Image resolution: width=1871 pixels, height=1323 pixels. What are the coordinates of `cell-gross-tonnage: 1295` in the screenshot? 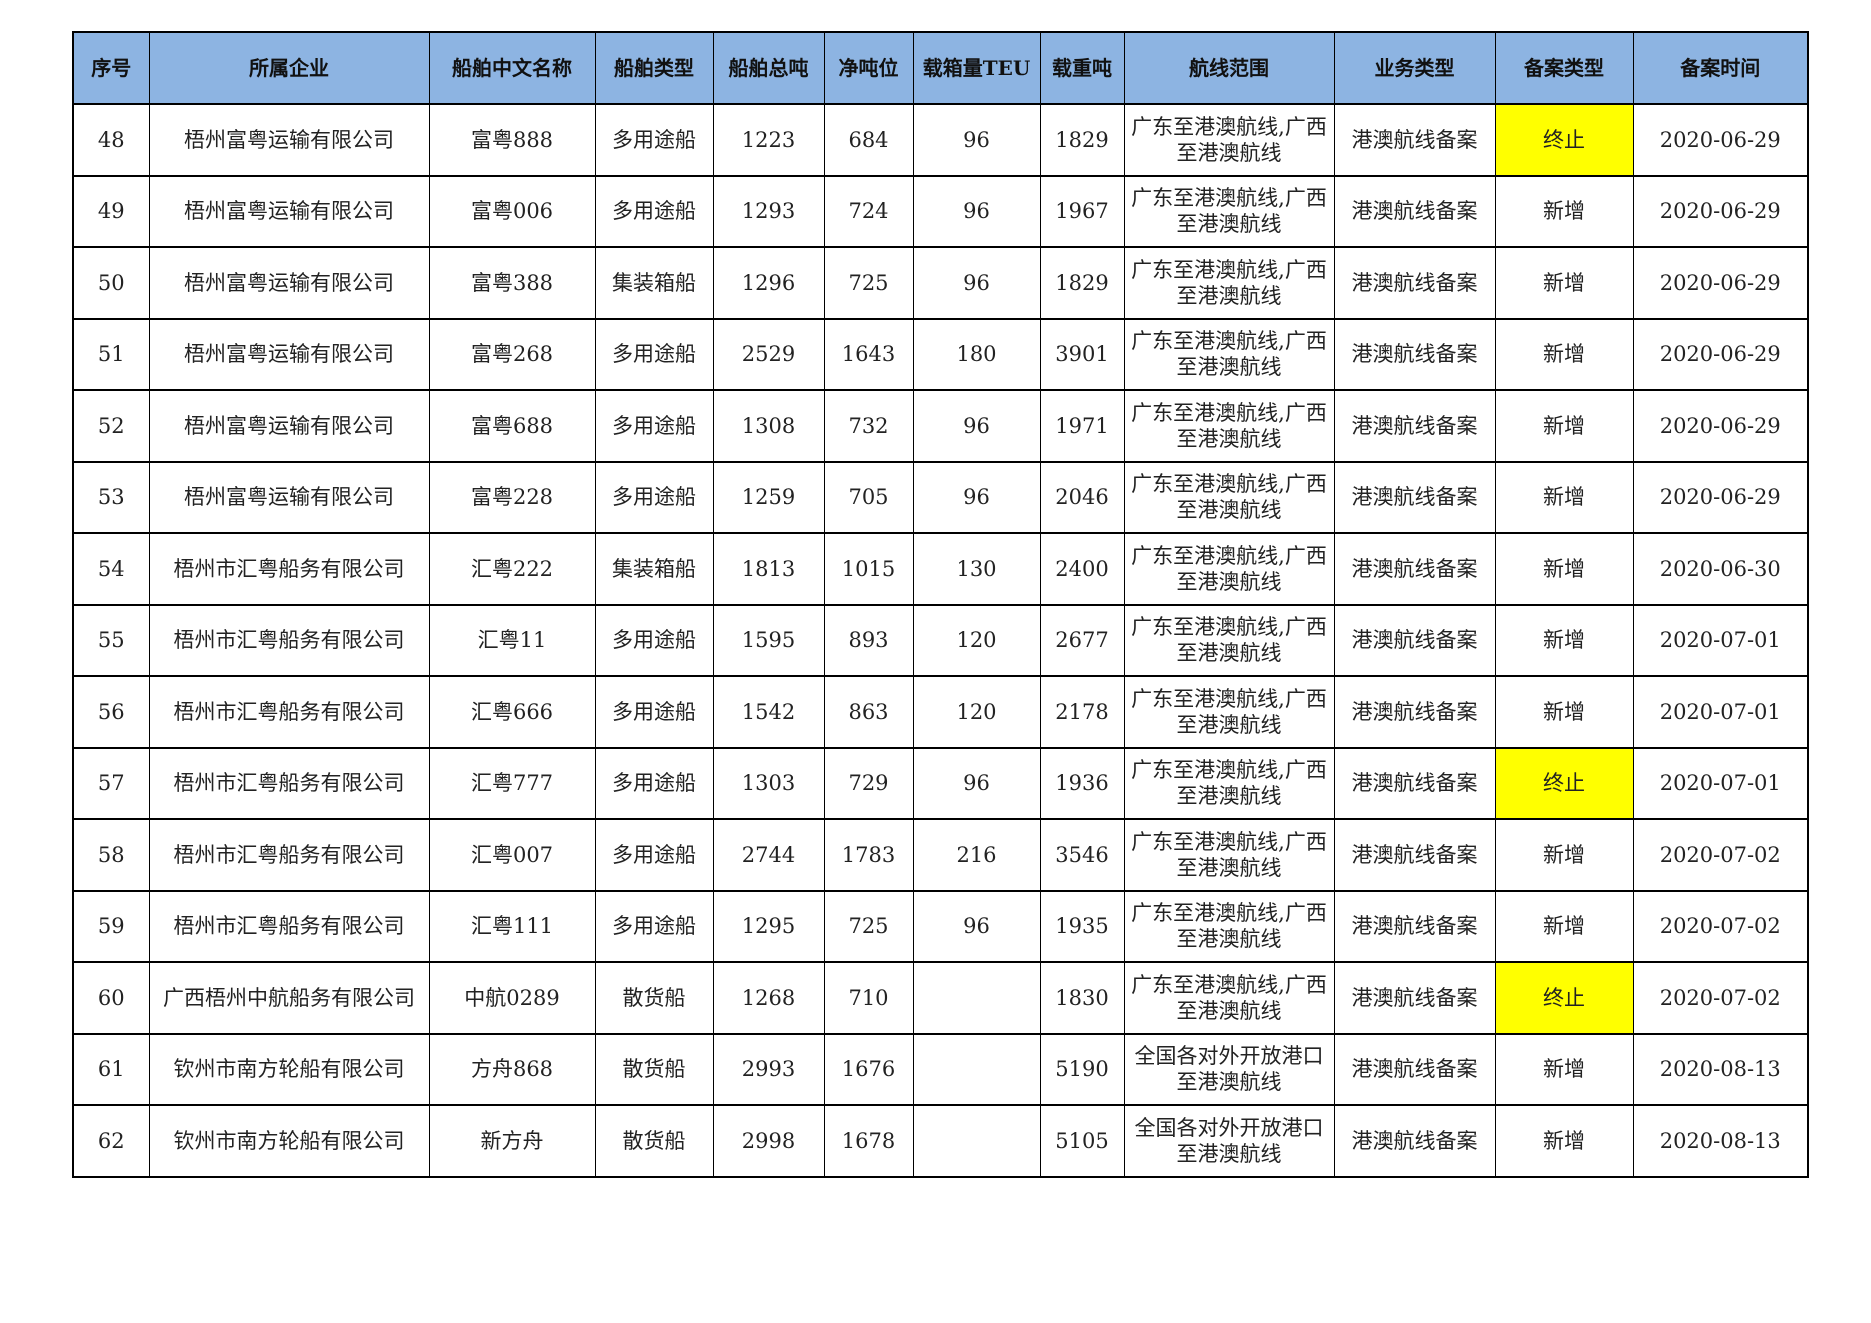 It's located at (768, 926).